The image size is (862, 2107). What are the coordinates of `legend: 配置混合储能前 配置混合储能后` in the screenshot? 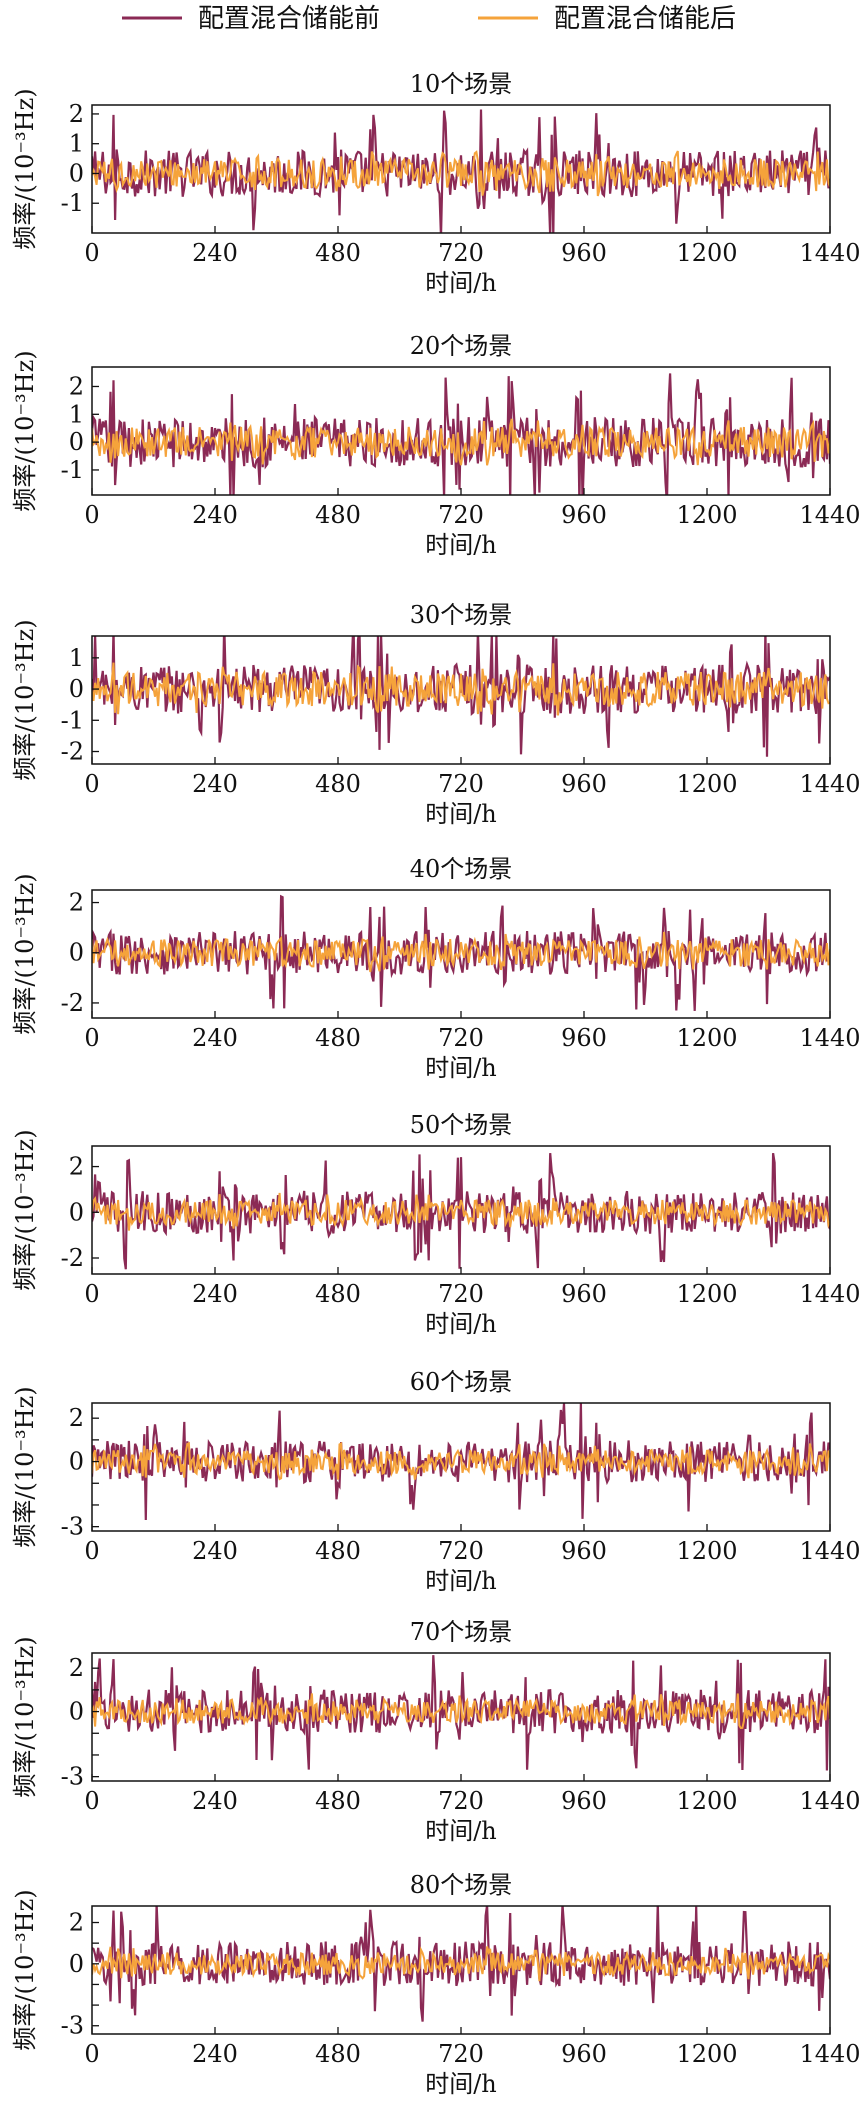 It's located at (429, 19).